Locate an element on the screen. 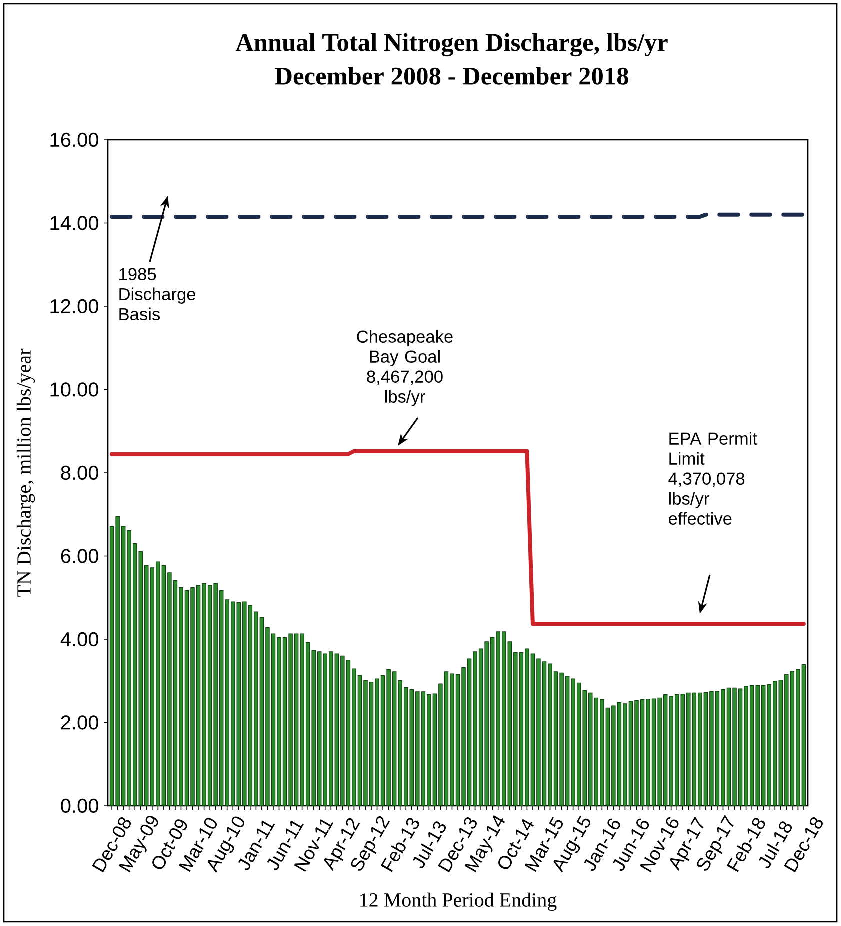 This screenshot has height=926, width=841. annotation: 1985 Discharge Basis is located at coordinates (158, 294).